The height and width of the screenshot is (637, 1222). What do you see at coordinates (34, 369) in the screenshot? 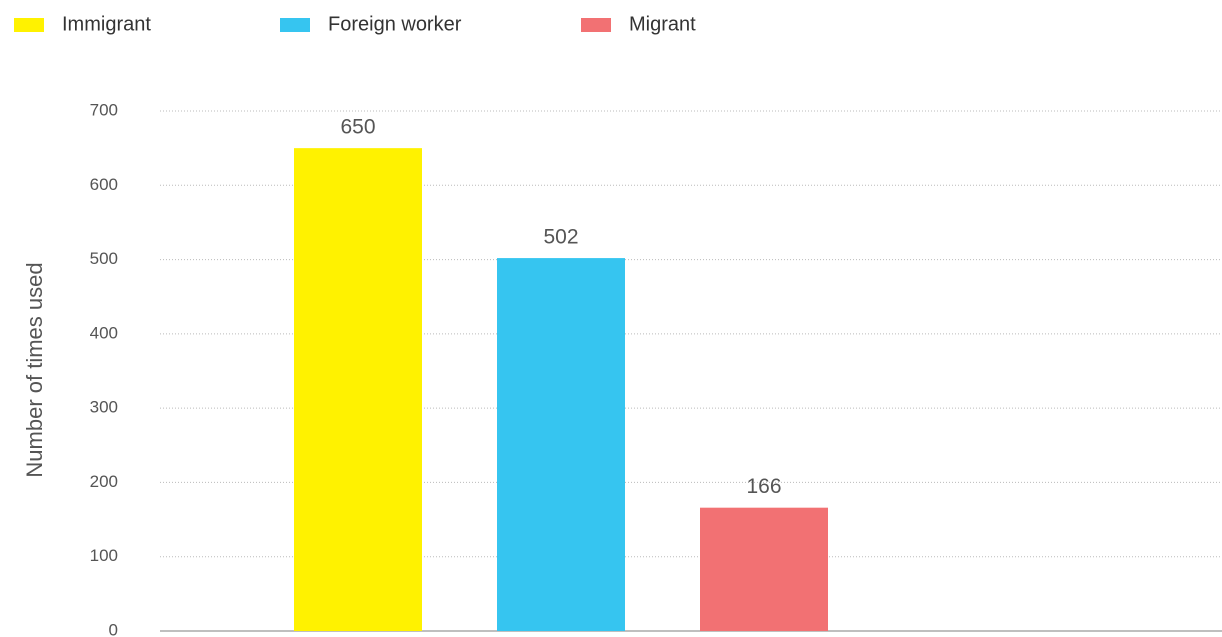
I see `y-axis-label: Number of times used` at bounding box center [34, 369].